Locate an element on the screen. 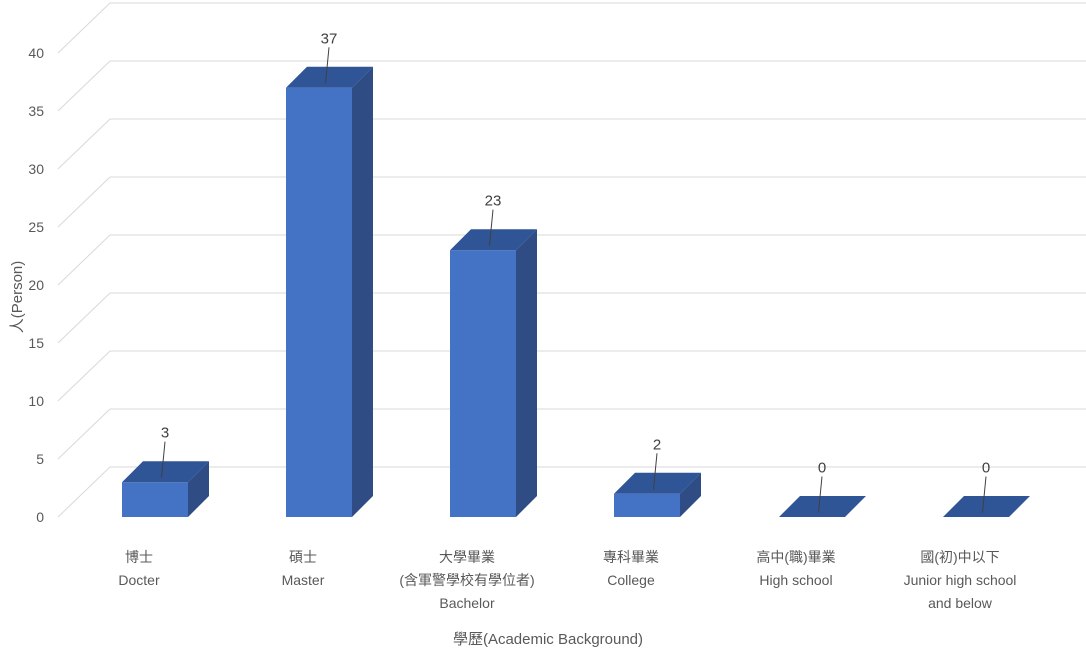 The width and height of the screenshot is (1086, 655). y-tick-label: 25 is located at coordinates (36, 227).